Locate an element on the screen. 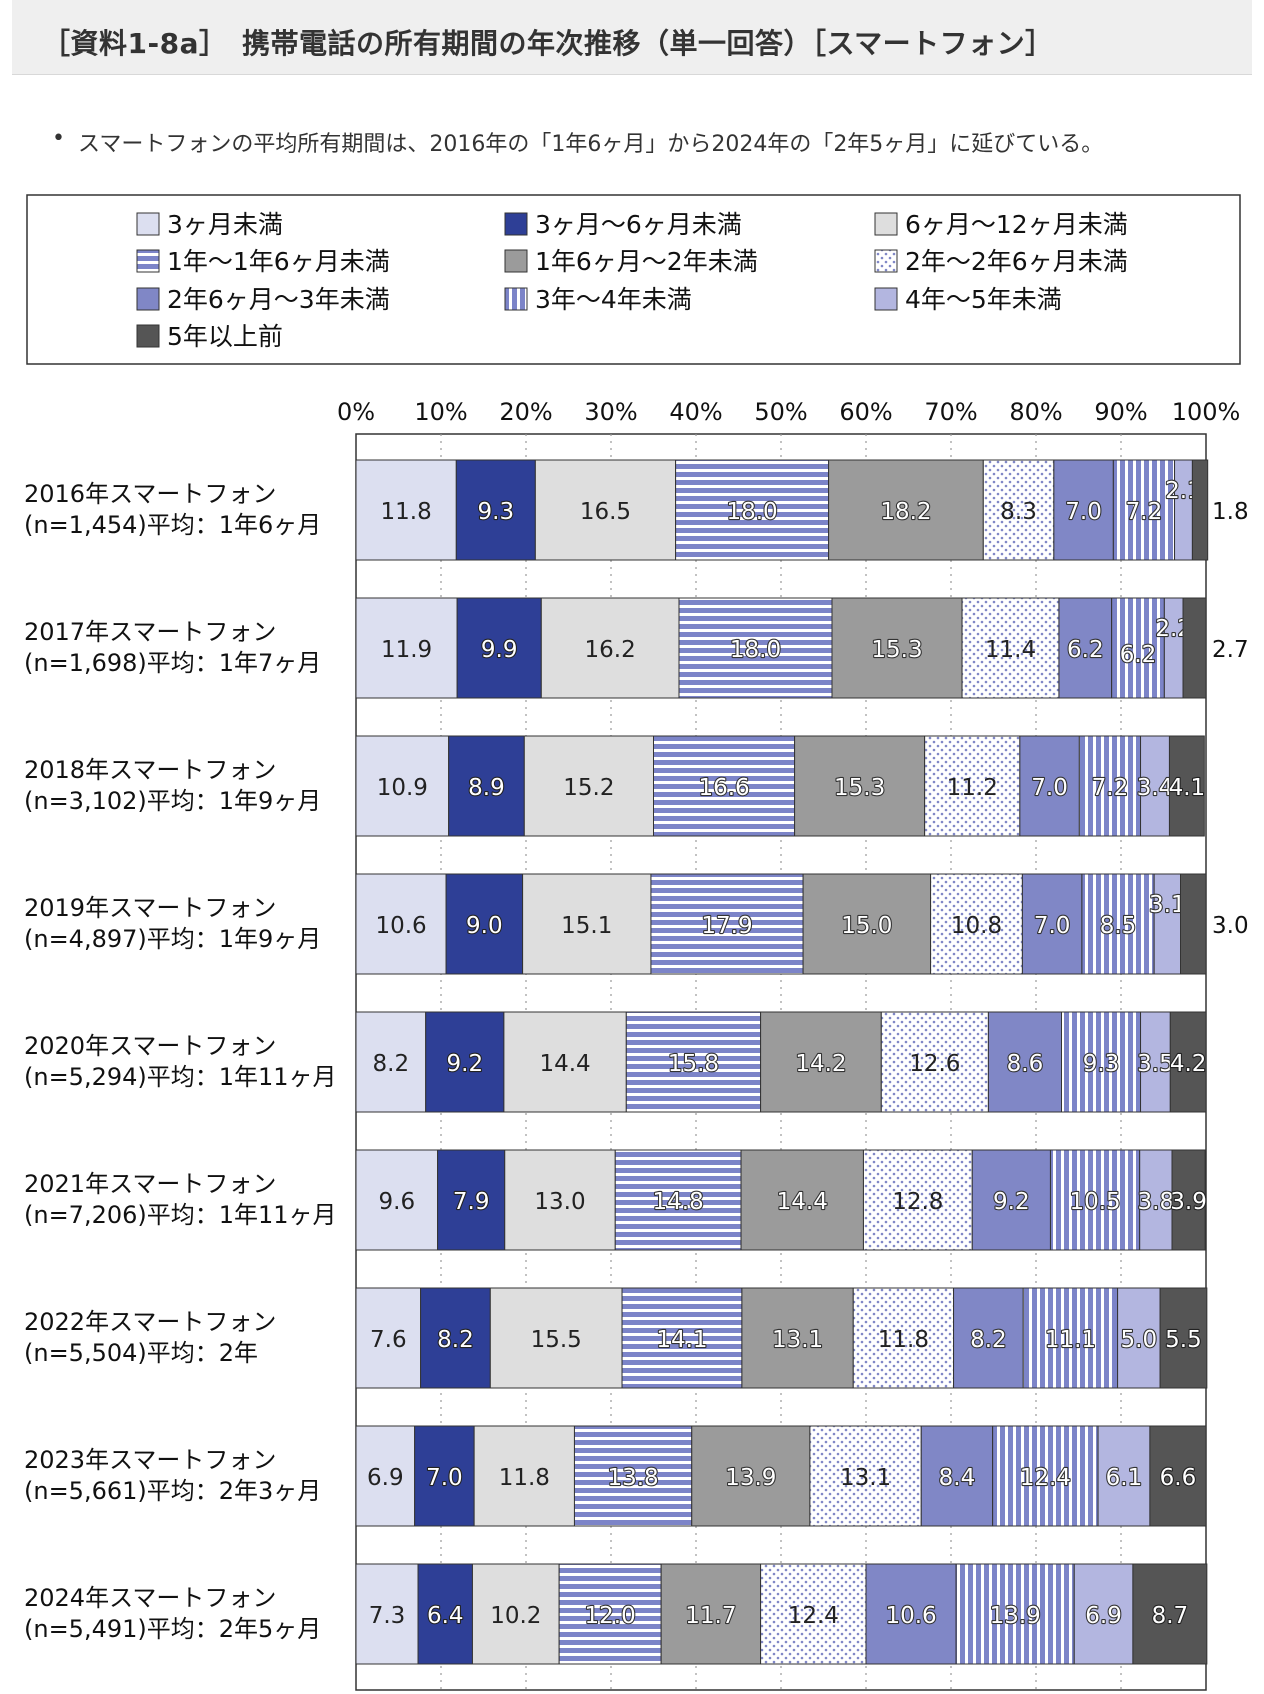 Image resolution: width=1264 pixels, height=1694 pixels. data-label: 9.0 is located at coordinates (484, 926).